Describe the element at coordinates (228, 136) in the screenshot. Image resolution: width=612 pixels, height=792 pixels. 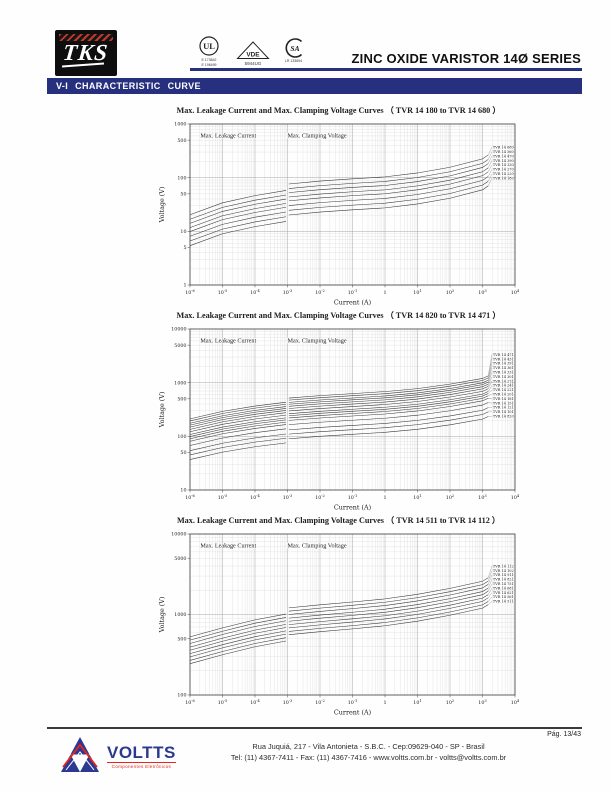
I see `leakage-region-label: Max. Leakage Current` at that location.